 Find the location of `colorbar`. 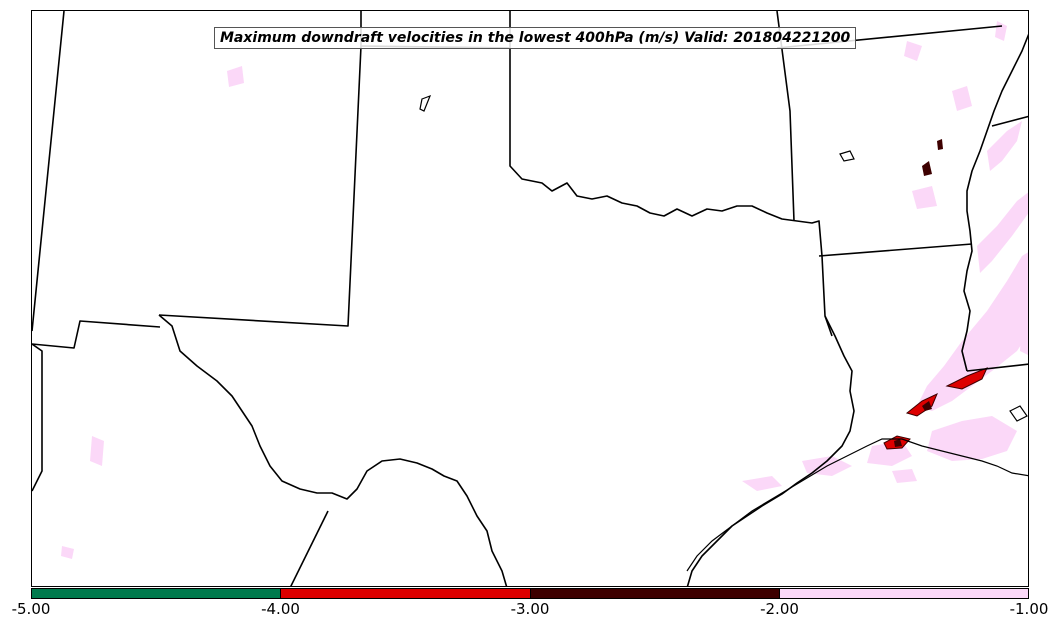

colorbar is located at coordinates (530, 593).